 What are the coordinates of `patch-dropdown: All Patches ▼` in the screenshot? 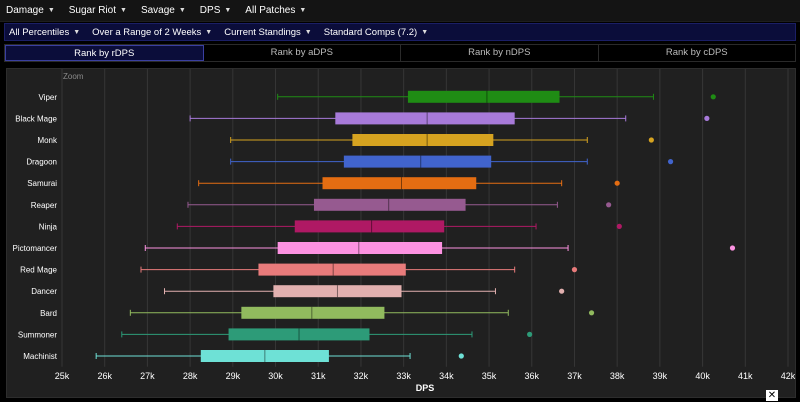 It's located at (275, 10).